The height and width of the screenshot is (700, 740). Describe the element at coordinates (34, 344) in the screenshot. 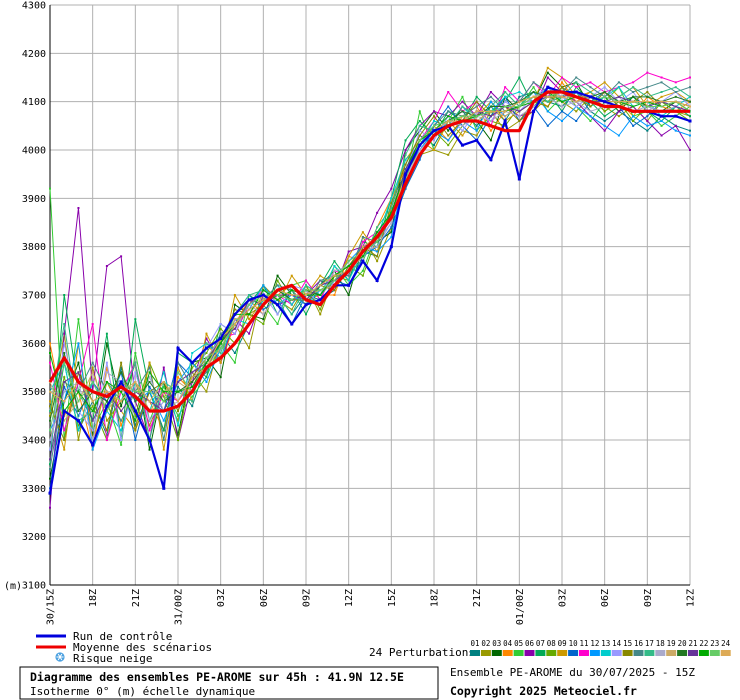

I see `y-tick-label: 3600` at that location.